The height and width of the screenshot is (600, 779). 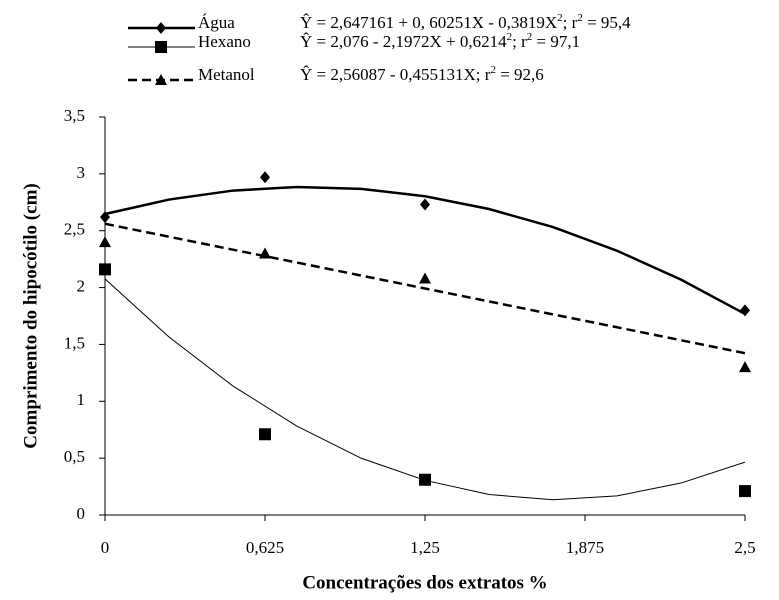 I want to click on equation-part: = 95,4, so click(x=607, y=22).